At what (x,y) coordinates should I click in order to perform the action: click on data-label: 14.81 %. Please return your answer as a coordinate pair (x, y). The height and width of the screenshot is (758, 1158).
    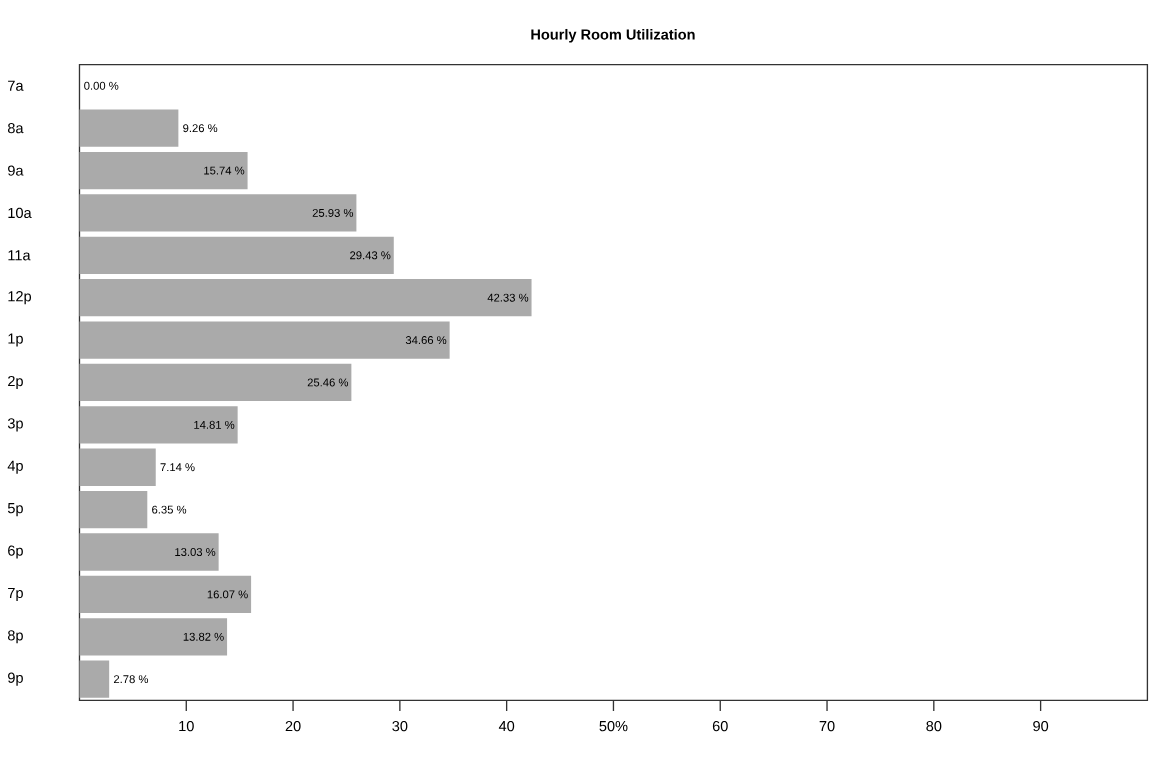
    Looking at the image, I should click on (214, 424).